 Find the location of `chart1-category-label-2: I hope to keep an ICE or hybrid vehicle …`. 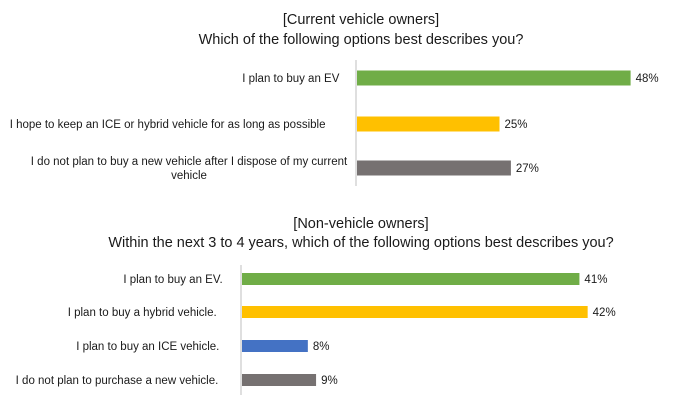

chart1-category-label-2: I hope to keep an ICE or hybrid vehicle … is located at coordinates (168, 125).